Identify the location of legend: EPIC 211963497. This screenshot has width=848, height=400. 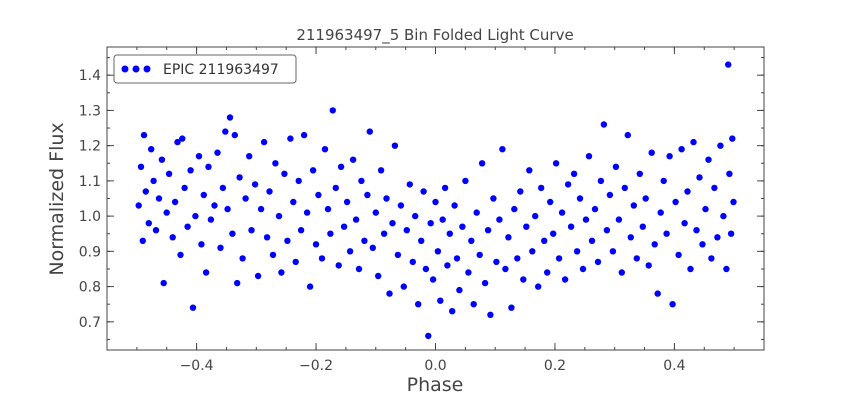
(205, 69).